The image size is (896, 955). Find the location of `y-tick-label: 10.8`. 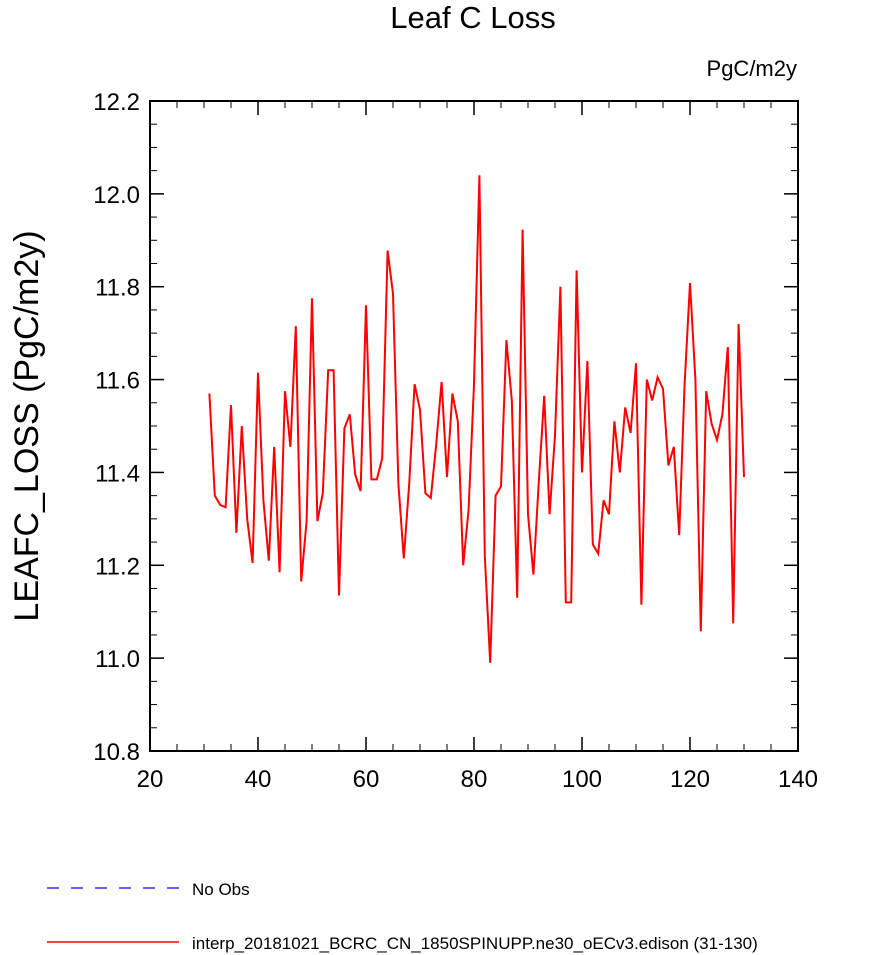

y-tick-label: 10.8 is located at coordinates (116, 752).